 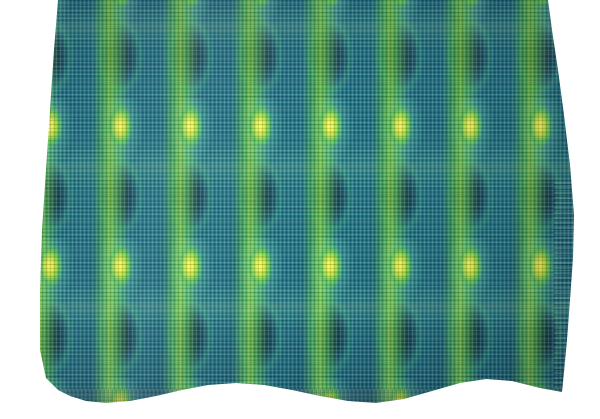 I want to click on bottom-hem-ribbing, so click(x=307, y=396).